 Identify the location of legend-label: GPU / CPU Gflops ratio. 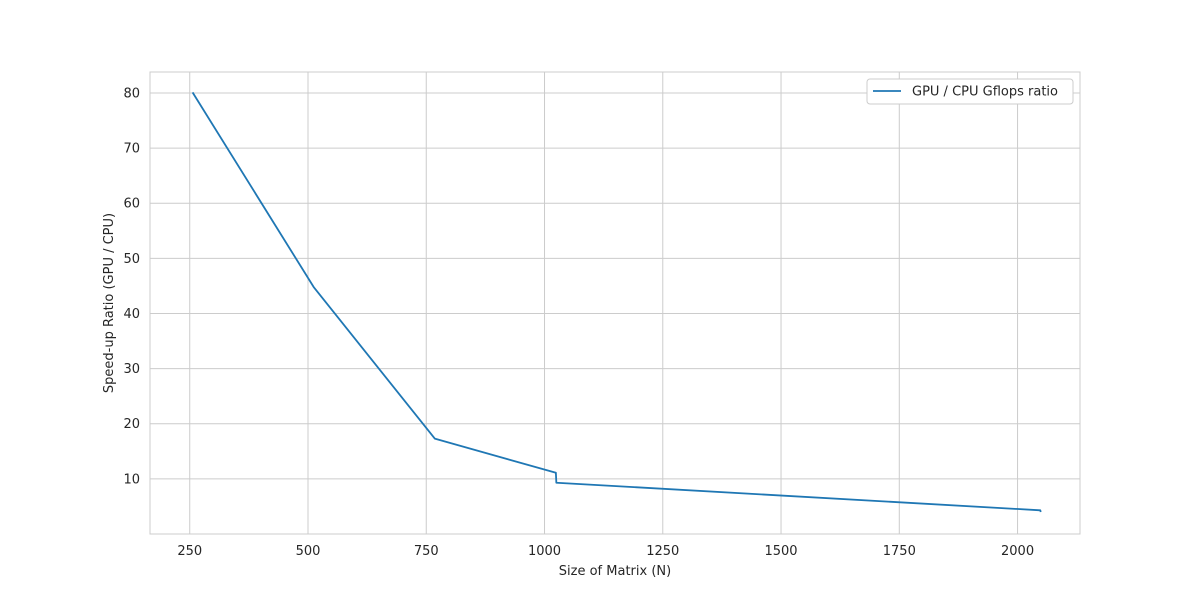
(985, 92).